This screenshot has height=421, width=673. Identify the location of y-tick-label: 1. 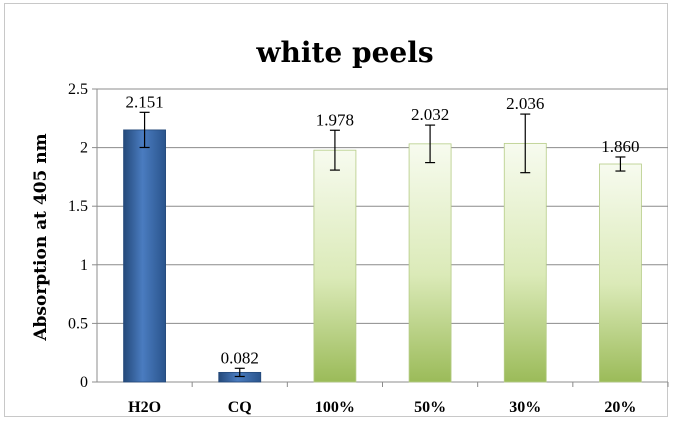
(84, 265).